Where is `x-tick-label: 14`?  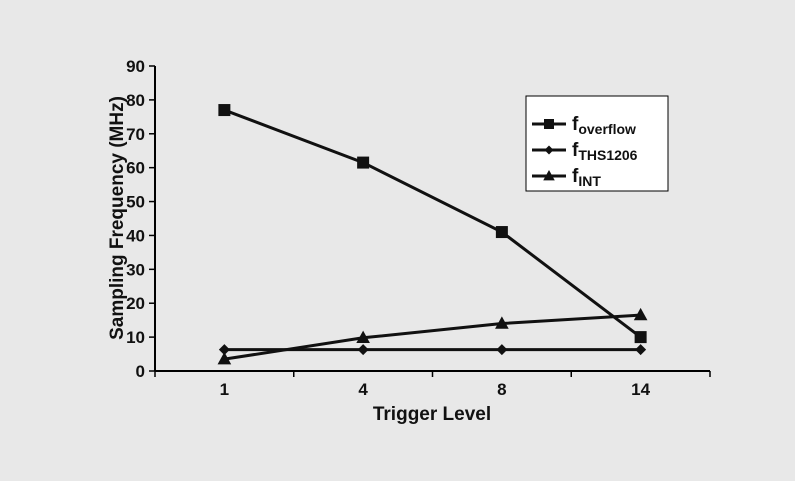
x-tick-label: 14 is located at coordinates (640, 389).